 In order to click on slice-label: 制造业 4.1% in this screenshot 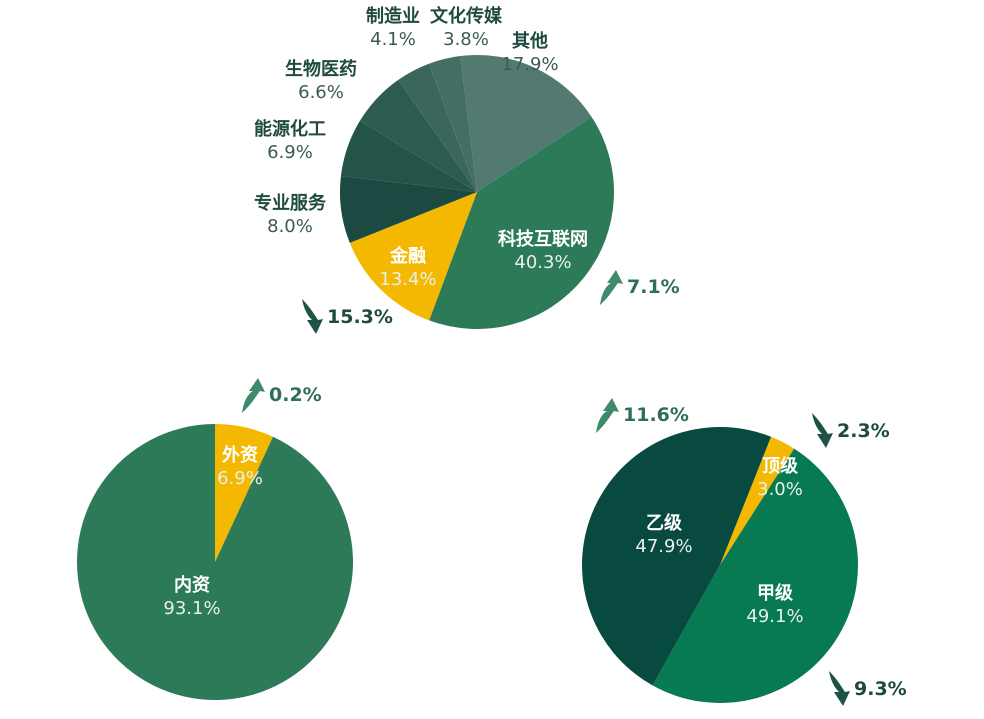, I will do `click(393, 28)`.